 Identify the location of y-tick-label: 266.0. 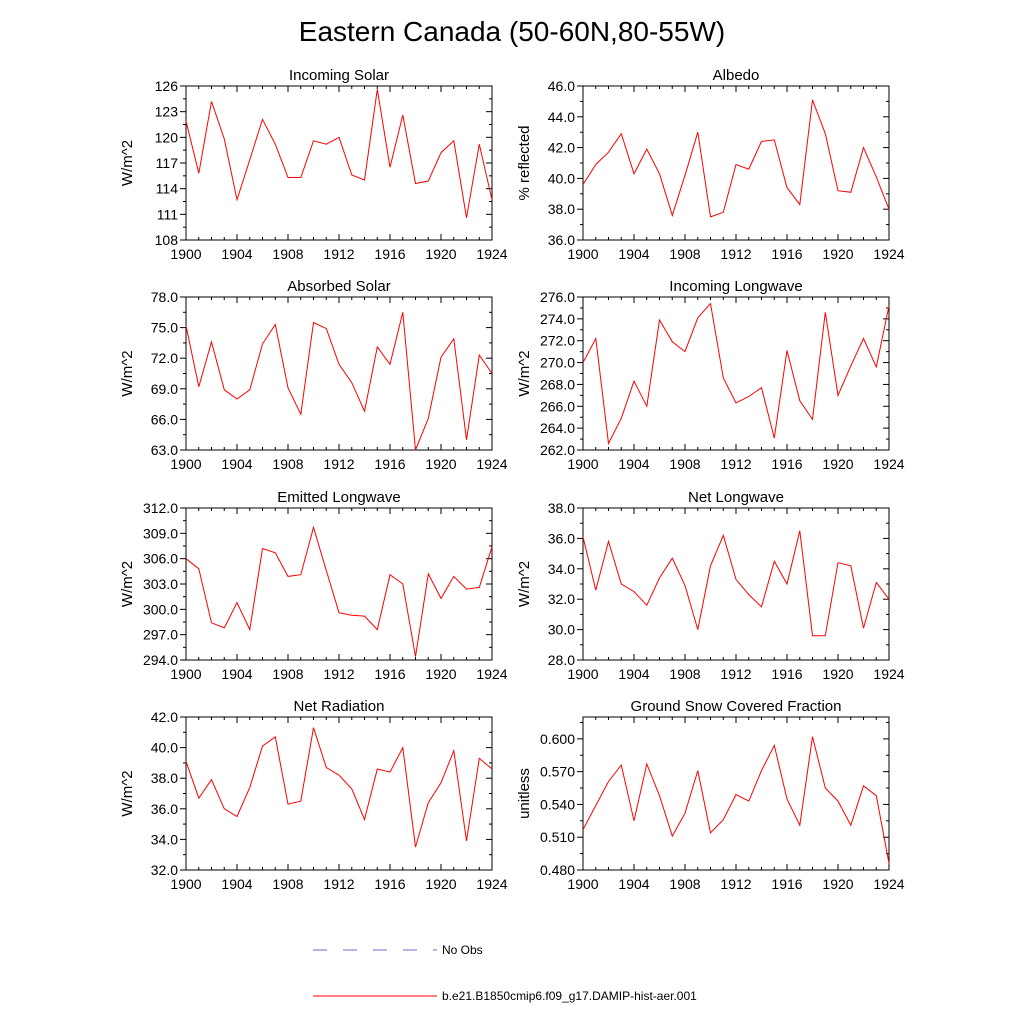
(557, 406).